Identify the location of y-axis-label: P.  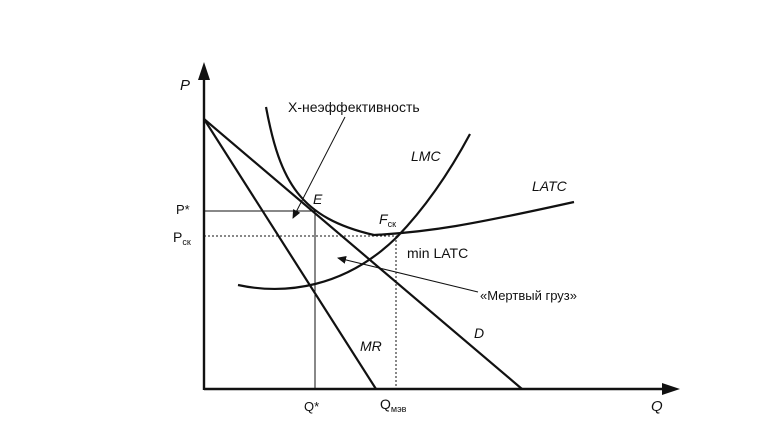
(185, 85).